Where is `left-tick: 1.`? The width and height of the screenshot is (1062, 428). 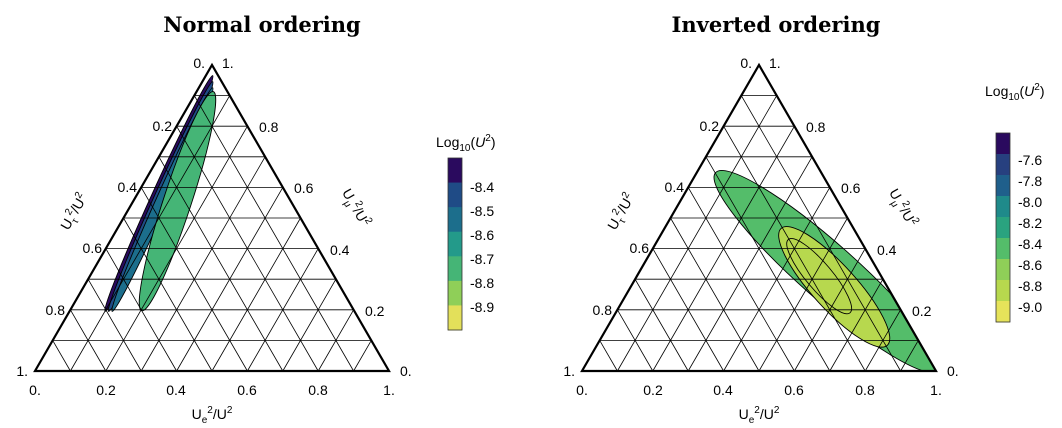
left-tick: 1. is located at coordinates (569, 371).